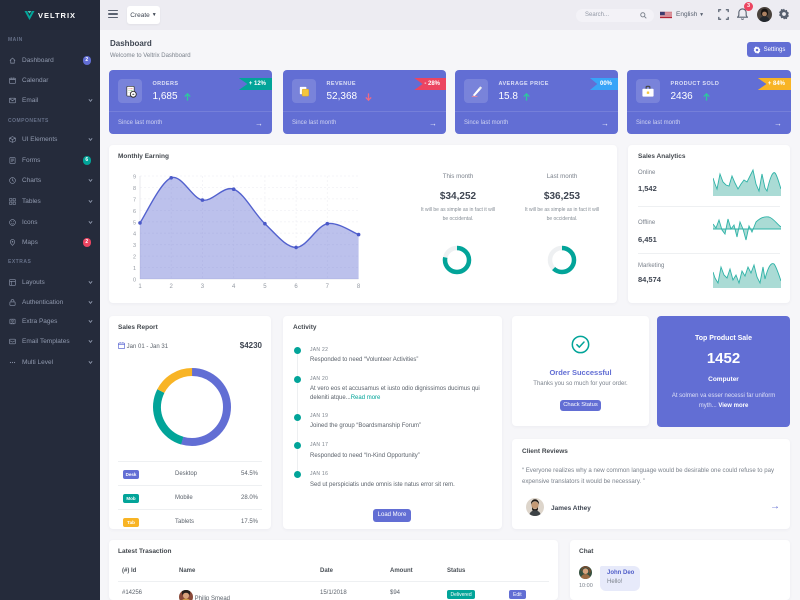 This screenshot has width=800, height=600. Describe the element at coordinates (134, 178) in the screenshot. I see `svg-text: 9` at that location.